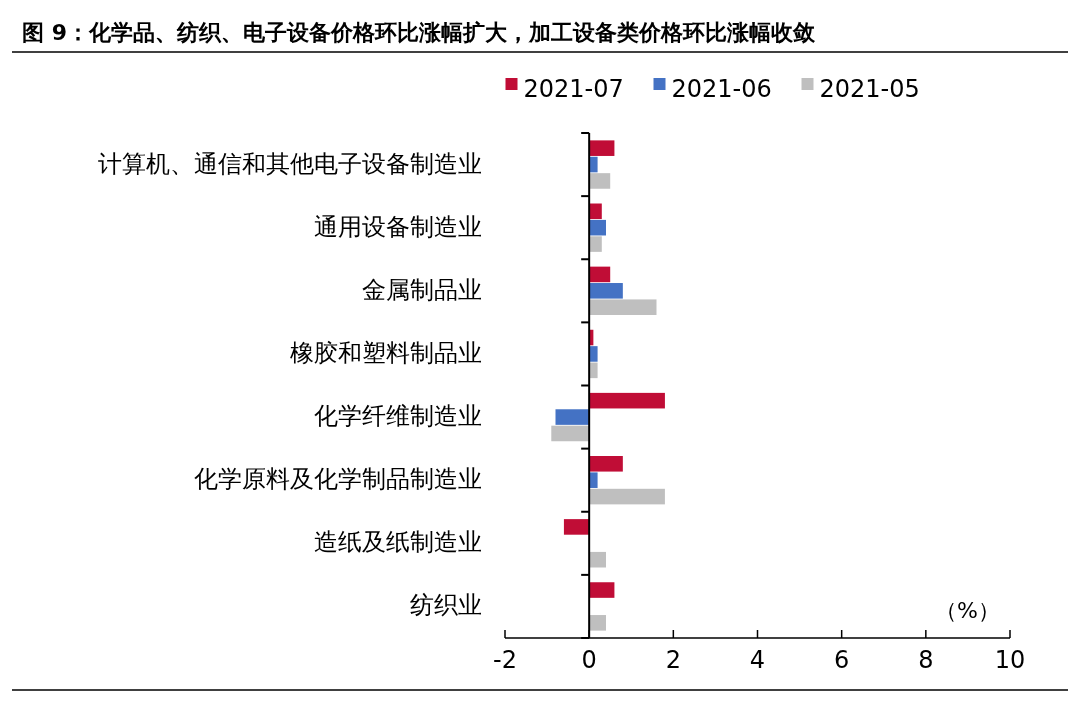  I want to click on x-tick-label: 8, so click(926, 660).